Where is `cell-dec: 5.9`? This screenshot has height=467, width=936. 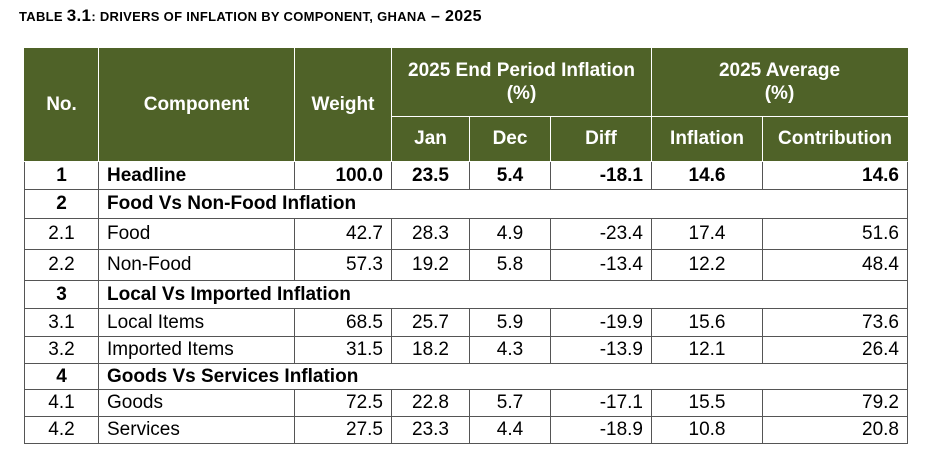
cell-dec: 5.9 is located at coordinates (510, 322).